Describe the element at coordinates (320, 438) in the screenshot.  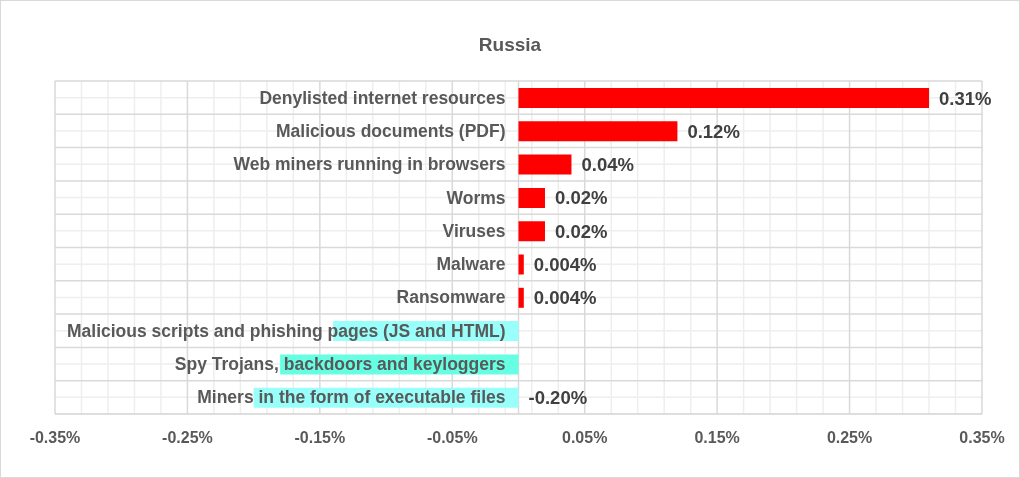
I see `x-tick-label: -0.15%` at that location.